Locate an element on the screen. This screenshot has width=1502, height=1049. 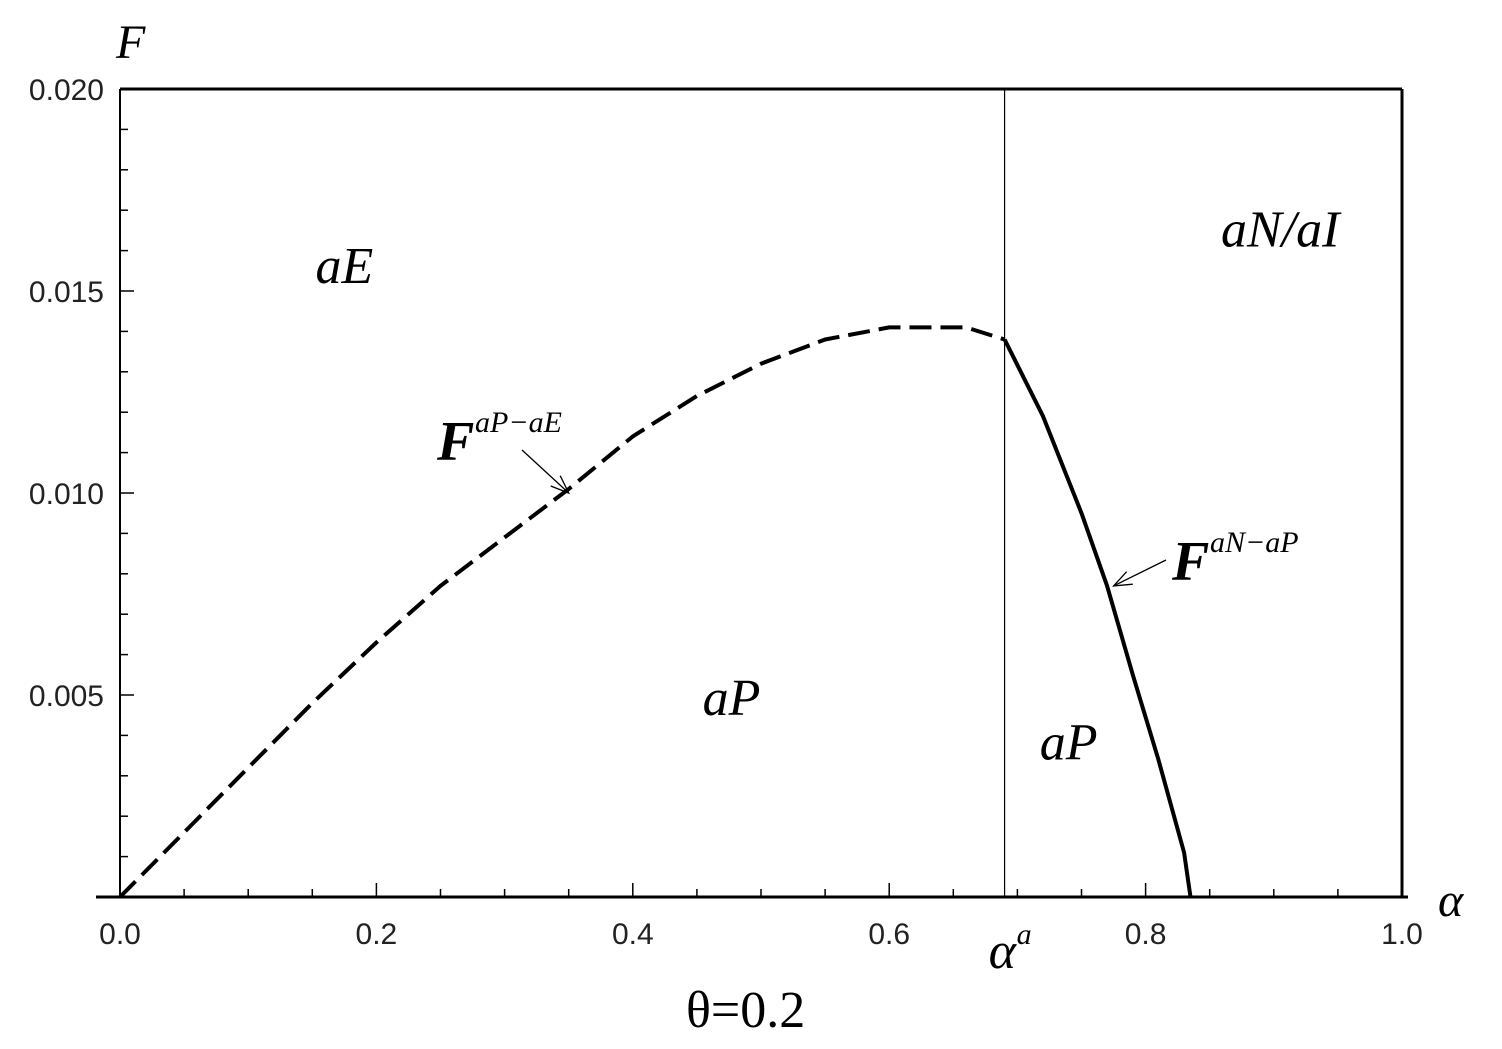
x-tick-label: 0.6 is located at coordinates (889, 934).